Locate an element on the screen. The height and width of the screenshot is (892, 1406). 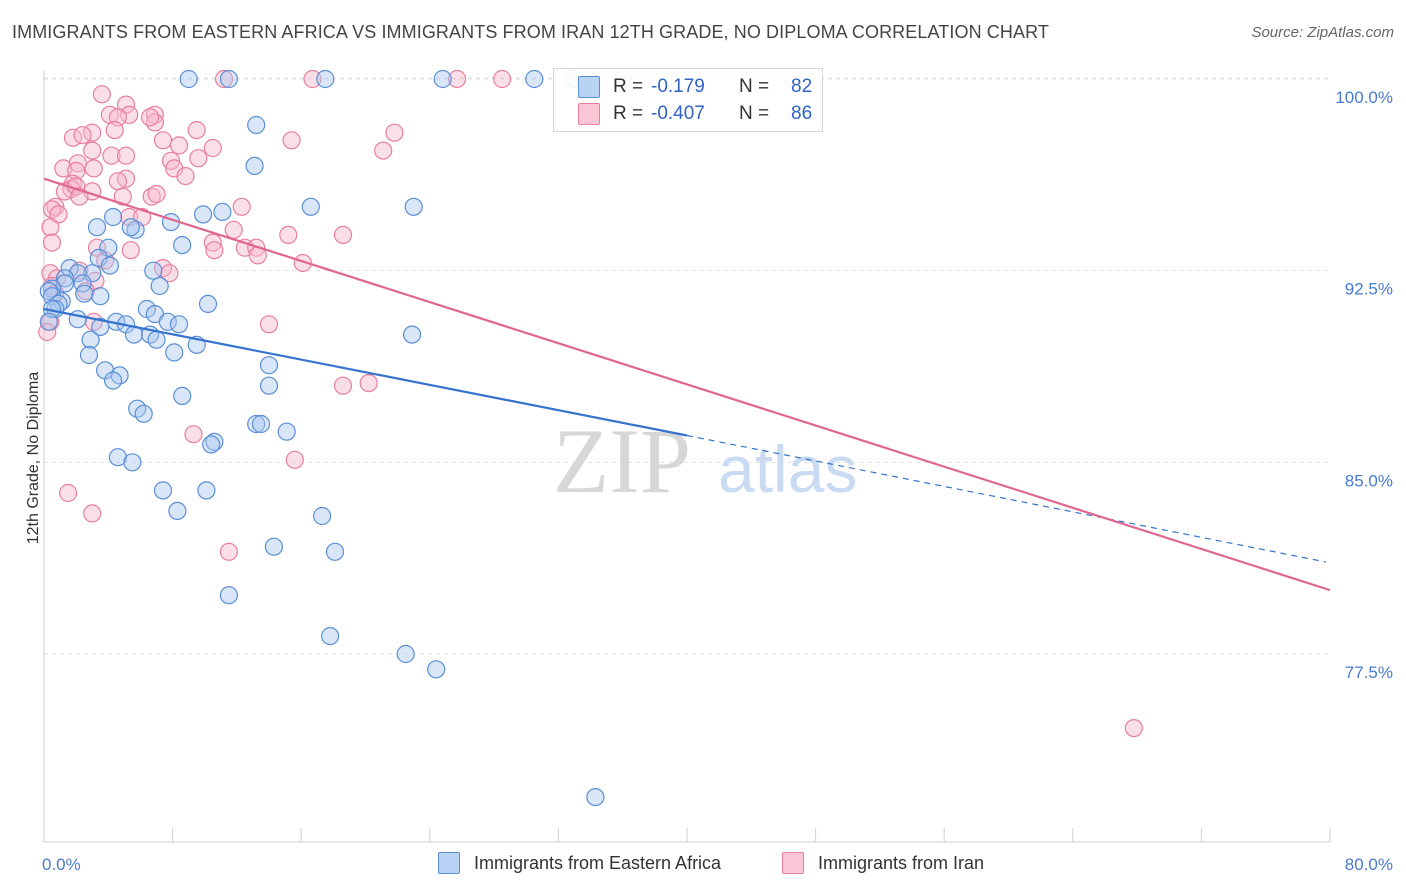
x-tick-label: 0.0% is located at coordinates (61, 864).